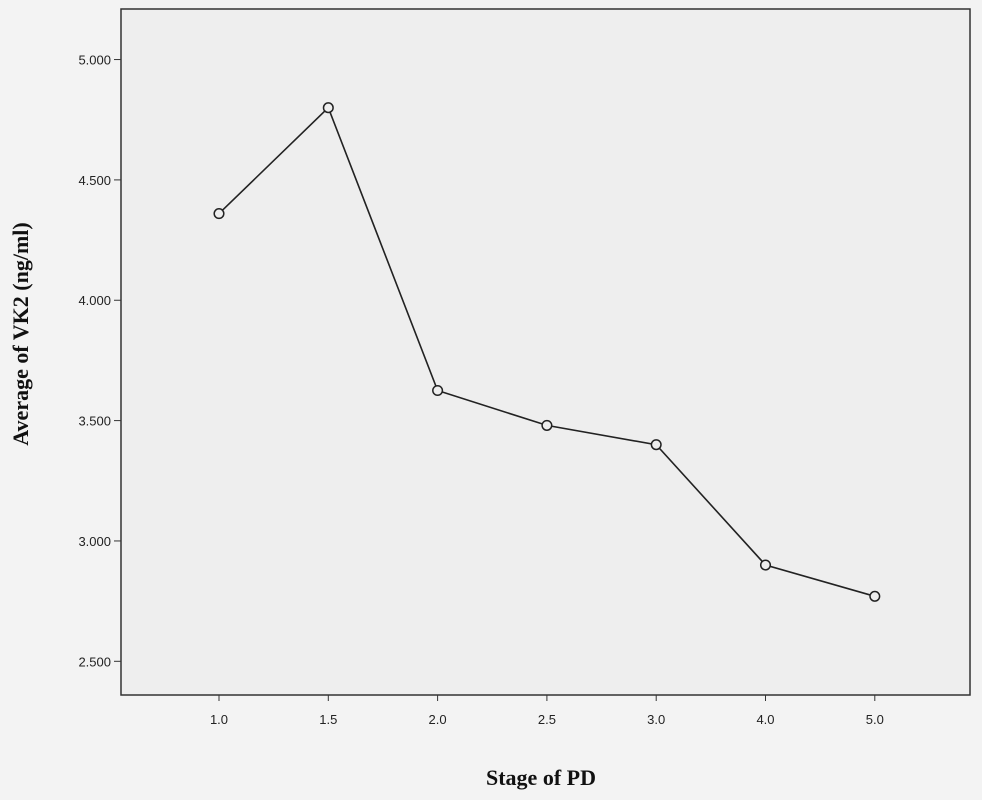  What do you see at coordinates (20, 333) in the screenshot?
I see `y-axis-title: Average of VK2 (ng/ml)` at bounding box center [20, 333].